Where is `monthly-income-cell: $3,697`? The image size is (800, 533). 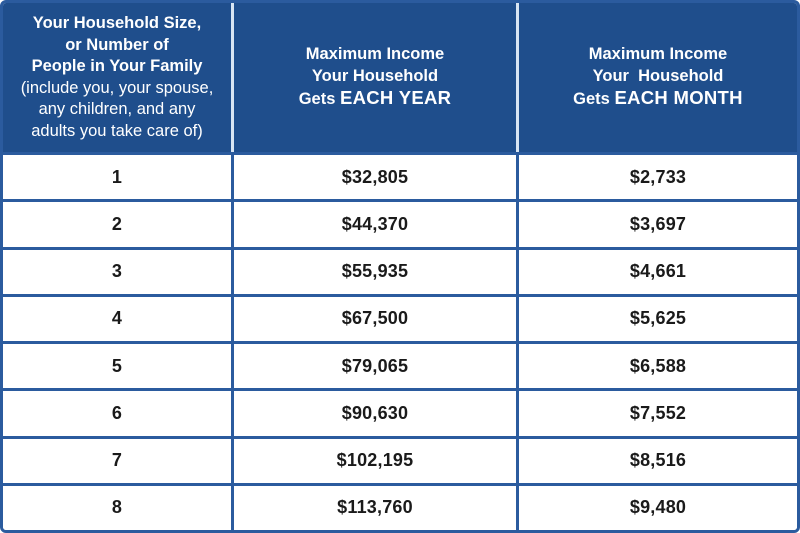
monthly-income-cell: $3,697 is located at coordinates (656, 224).